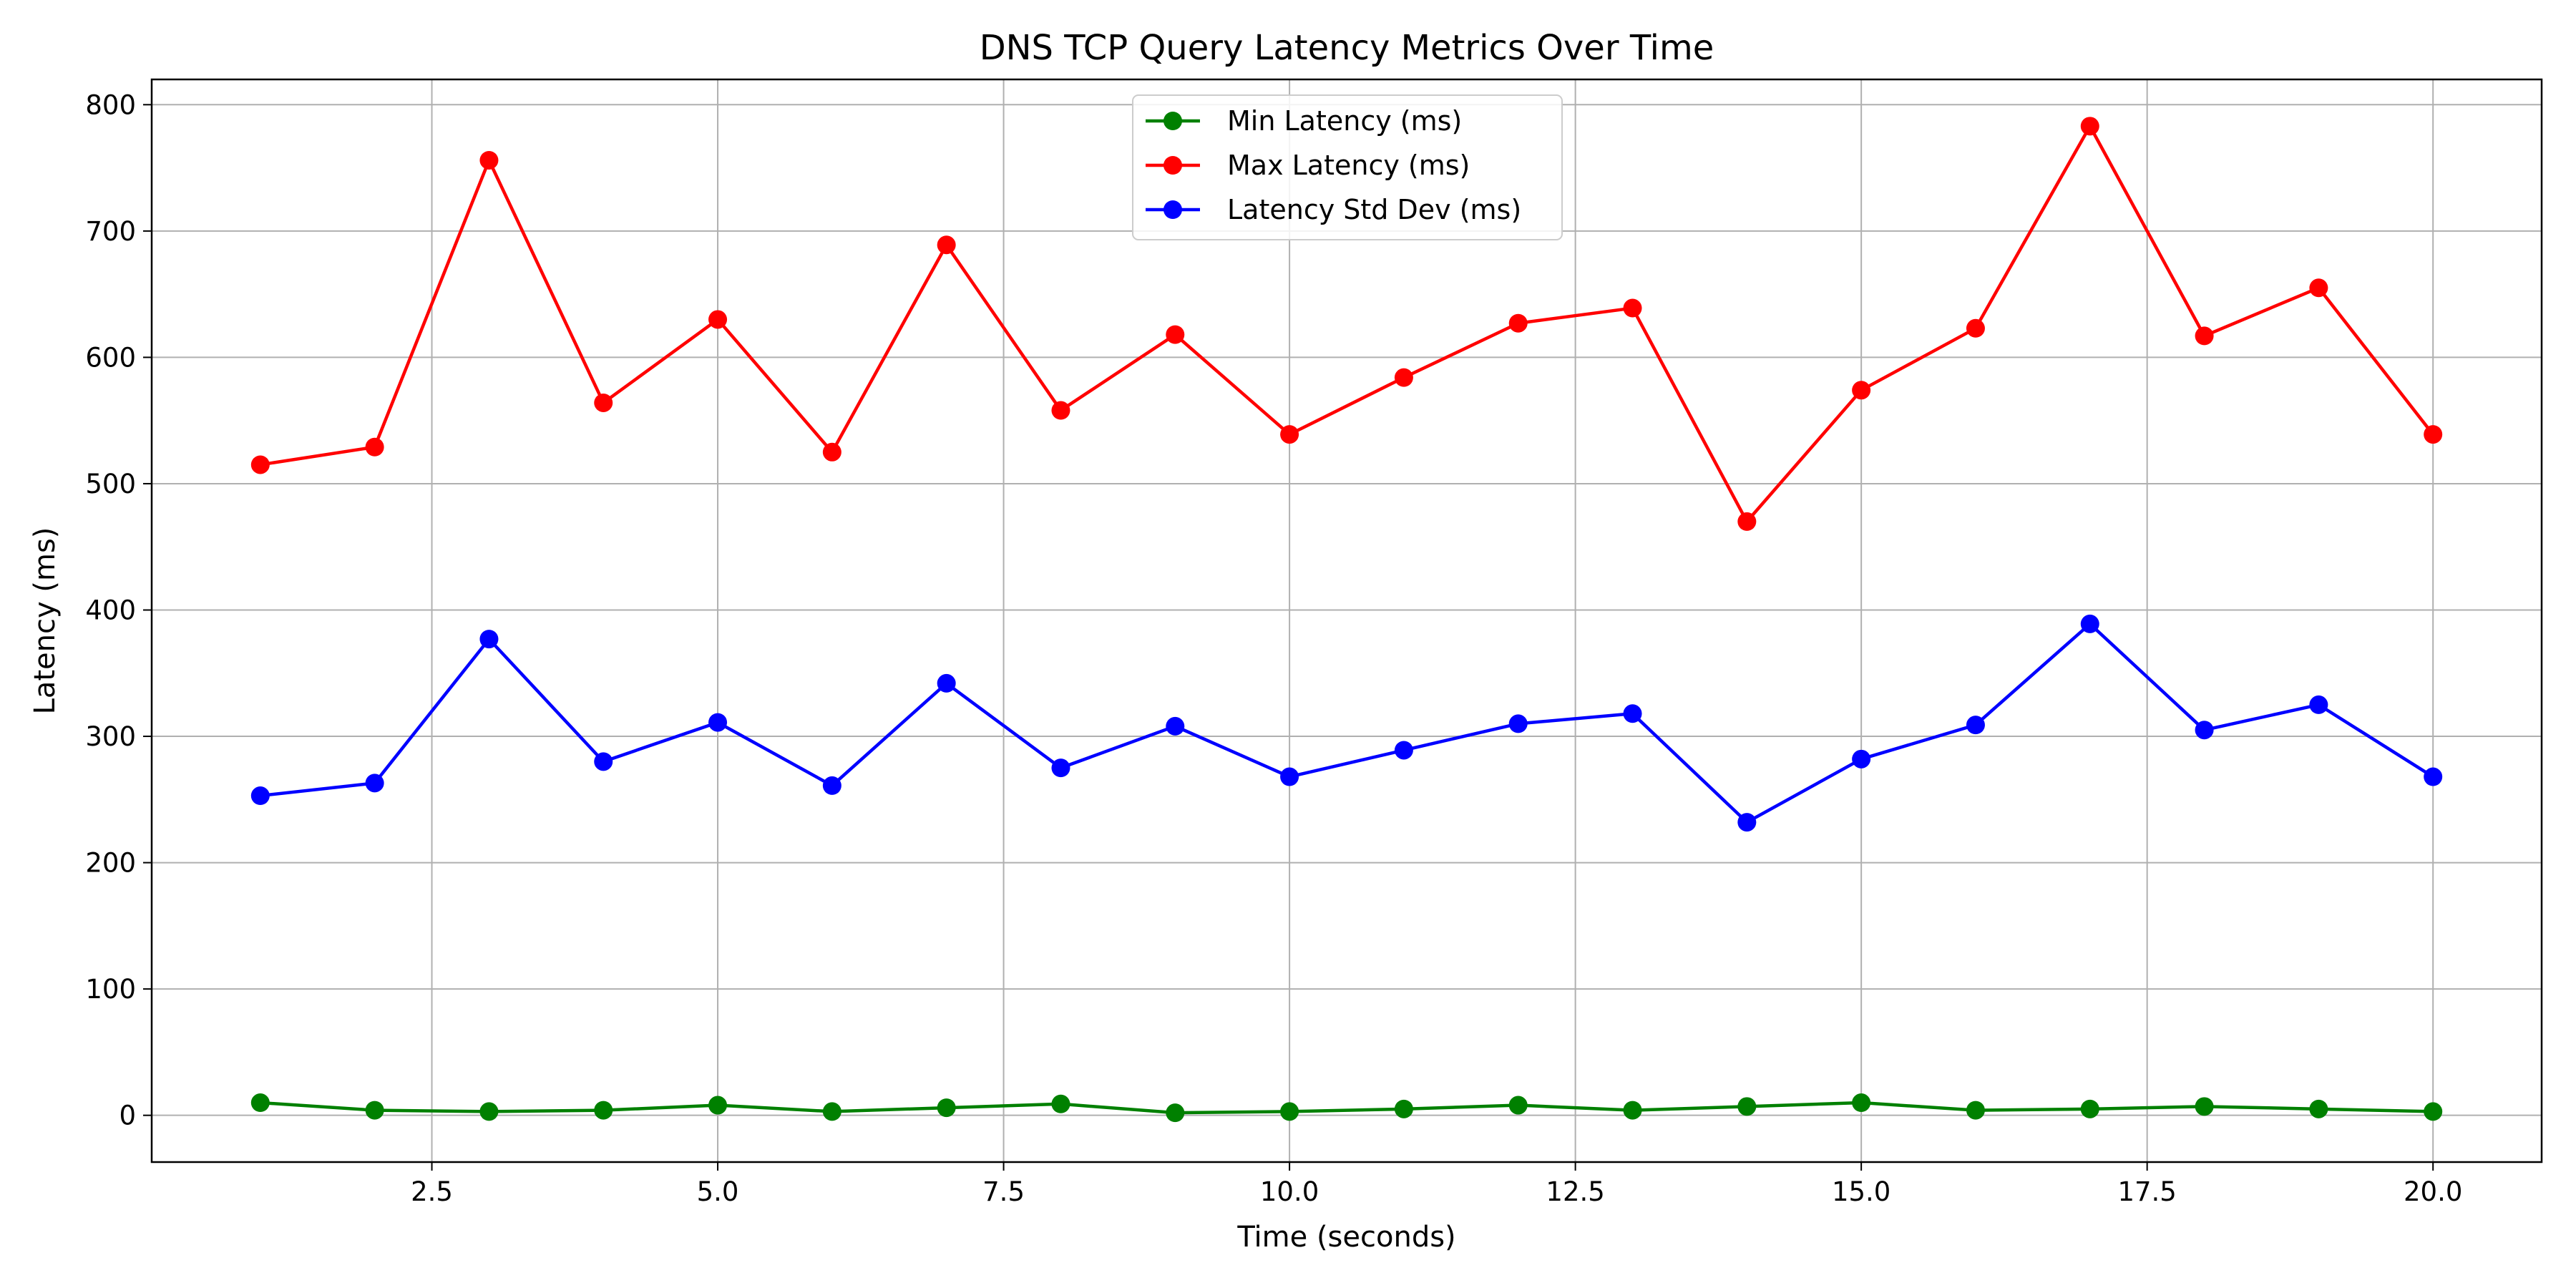 This screenshot has width=2576, height=1288. Describe the element at coordinates (110, 231) in the screenshot. I see `y-tick-label: 700` at that location.